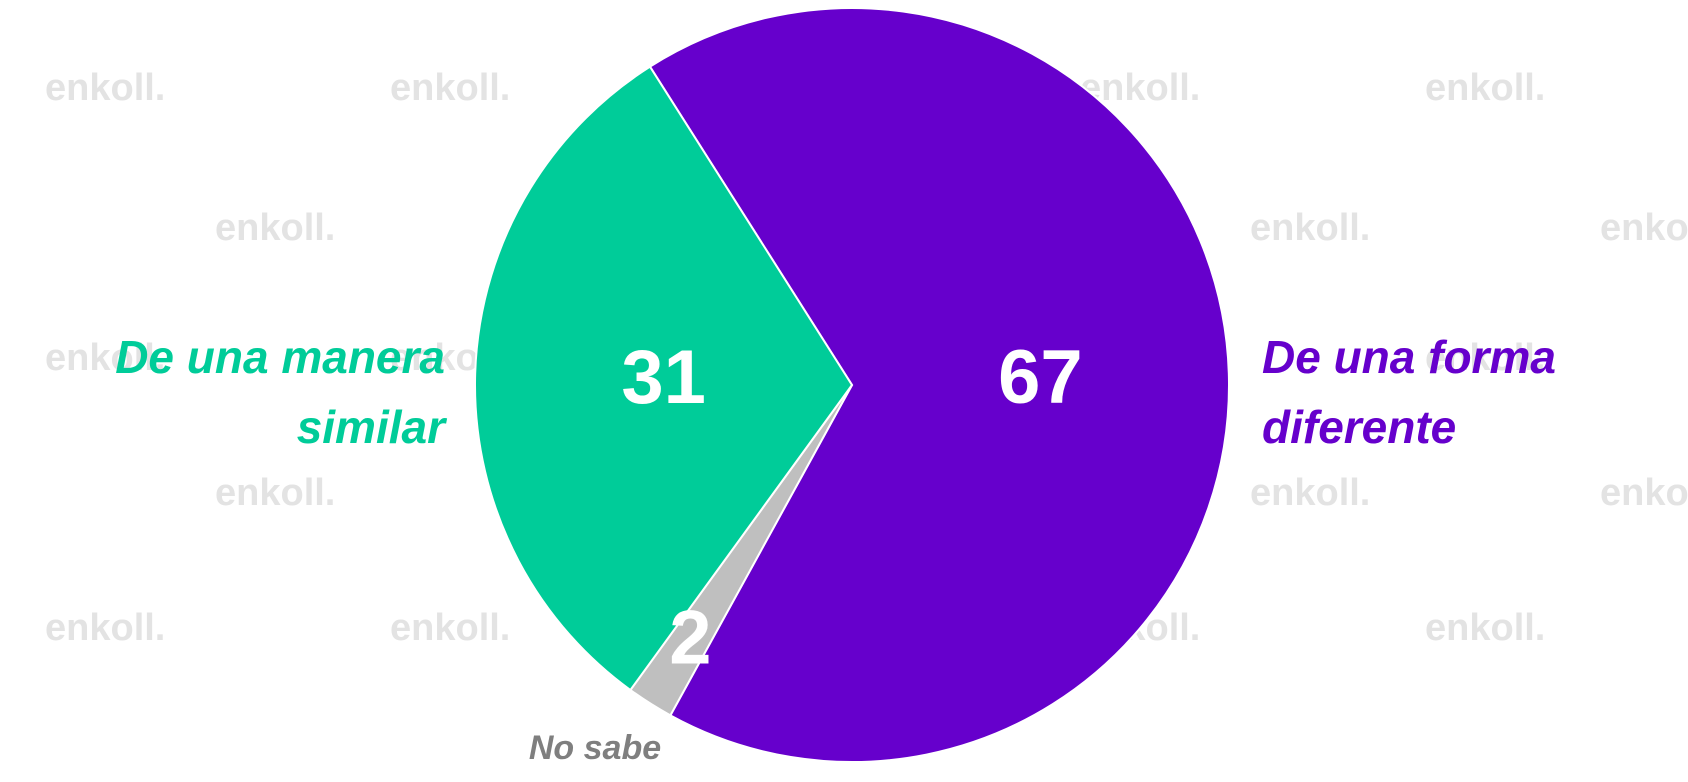  I want to click on value-label: 67, so click(1040, 377).